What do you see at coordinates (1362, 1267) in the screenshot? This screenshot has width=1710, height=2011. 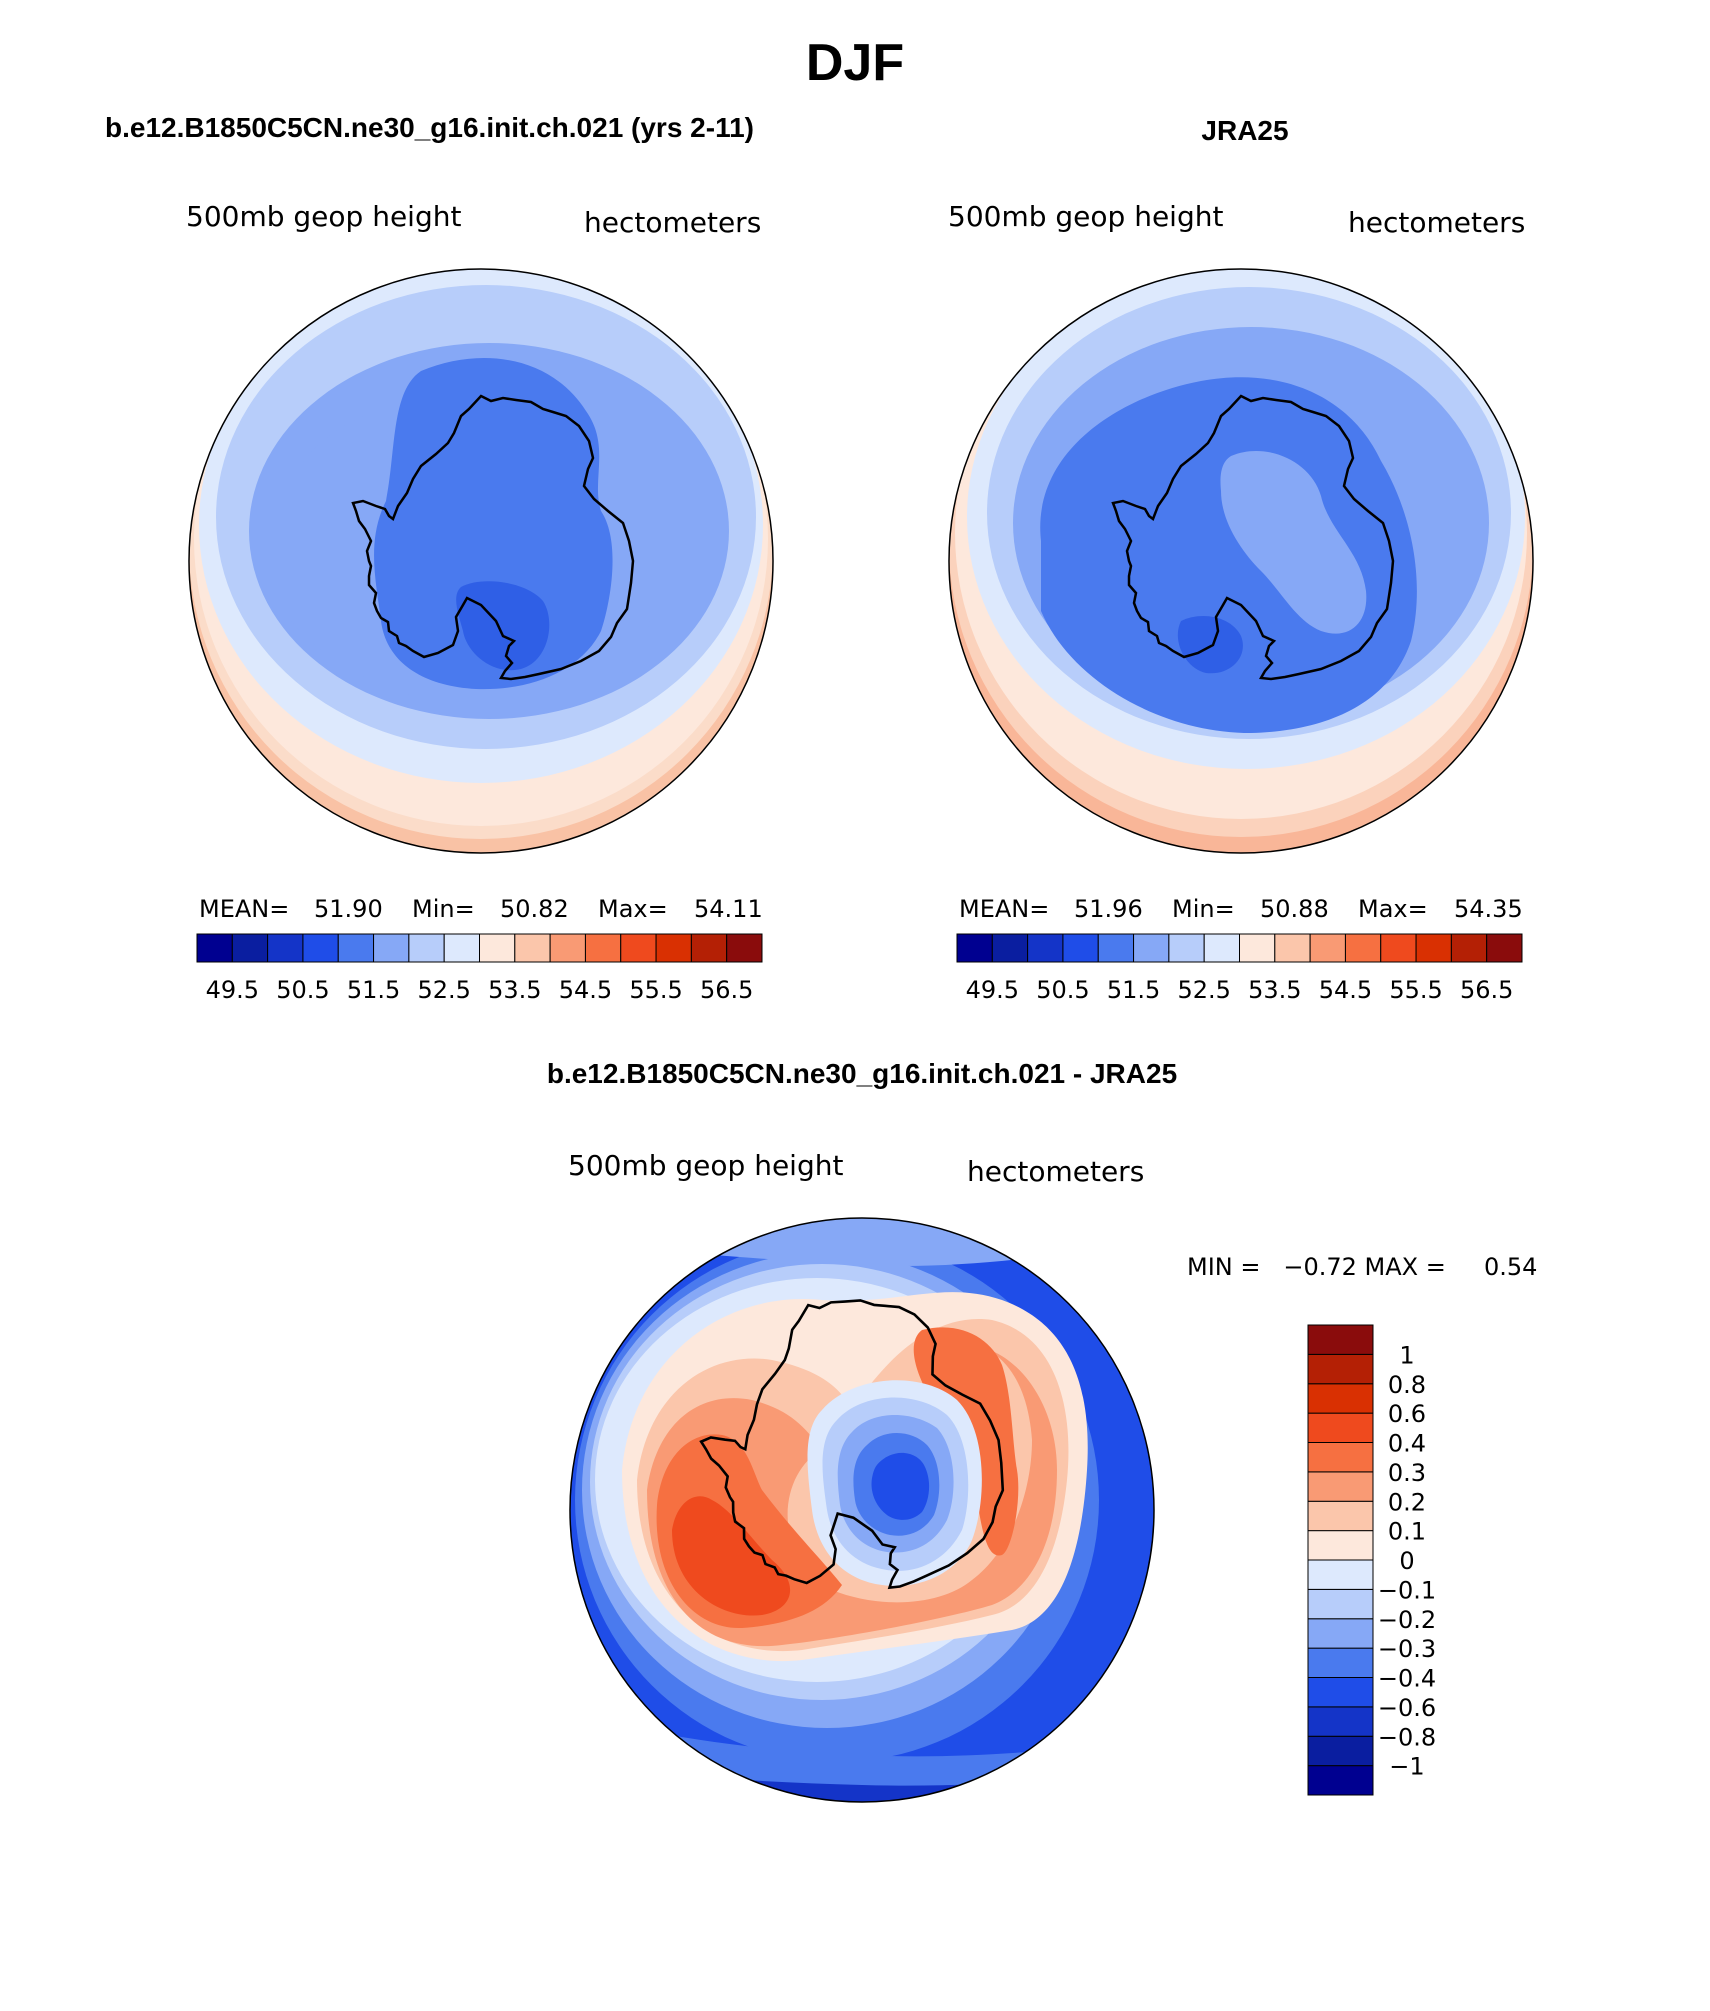 I see `panel-diff-minmax: MIN = −0.72 MAX = 0.54` at bounding box center [1362, 1267].